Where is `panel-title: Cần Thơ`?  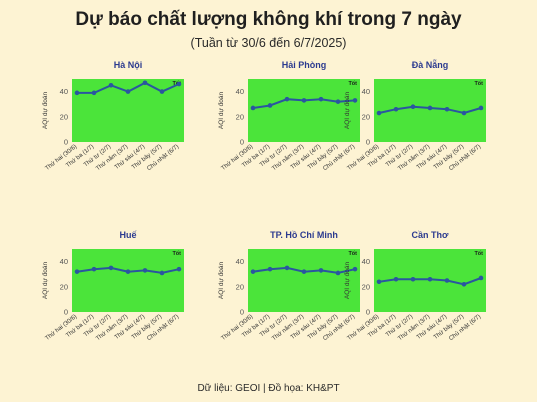 panel-title: Cần Thơ is located at coordinates (430, 235).